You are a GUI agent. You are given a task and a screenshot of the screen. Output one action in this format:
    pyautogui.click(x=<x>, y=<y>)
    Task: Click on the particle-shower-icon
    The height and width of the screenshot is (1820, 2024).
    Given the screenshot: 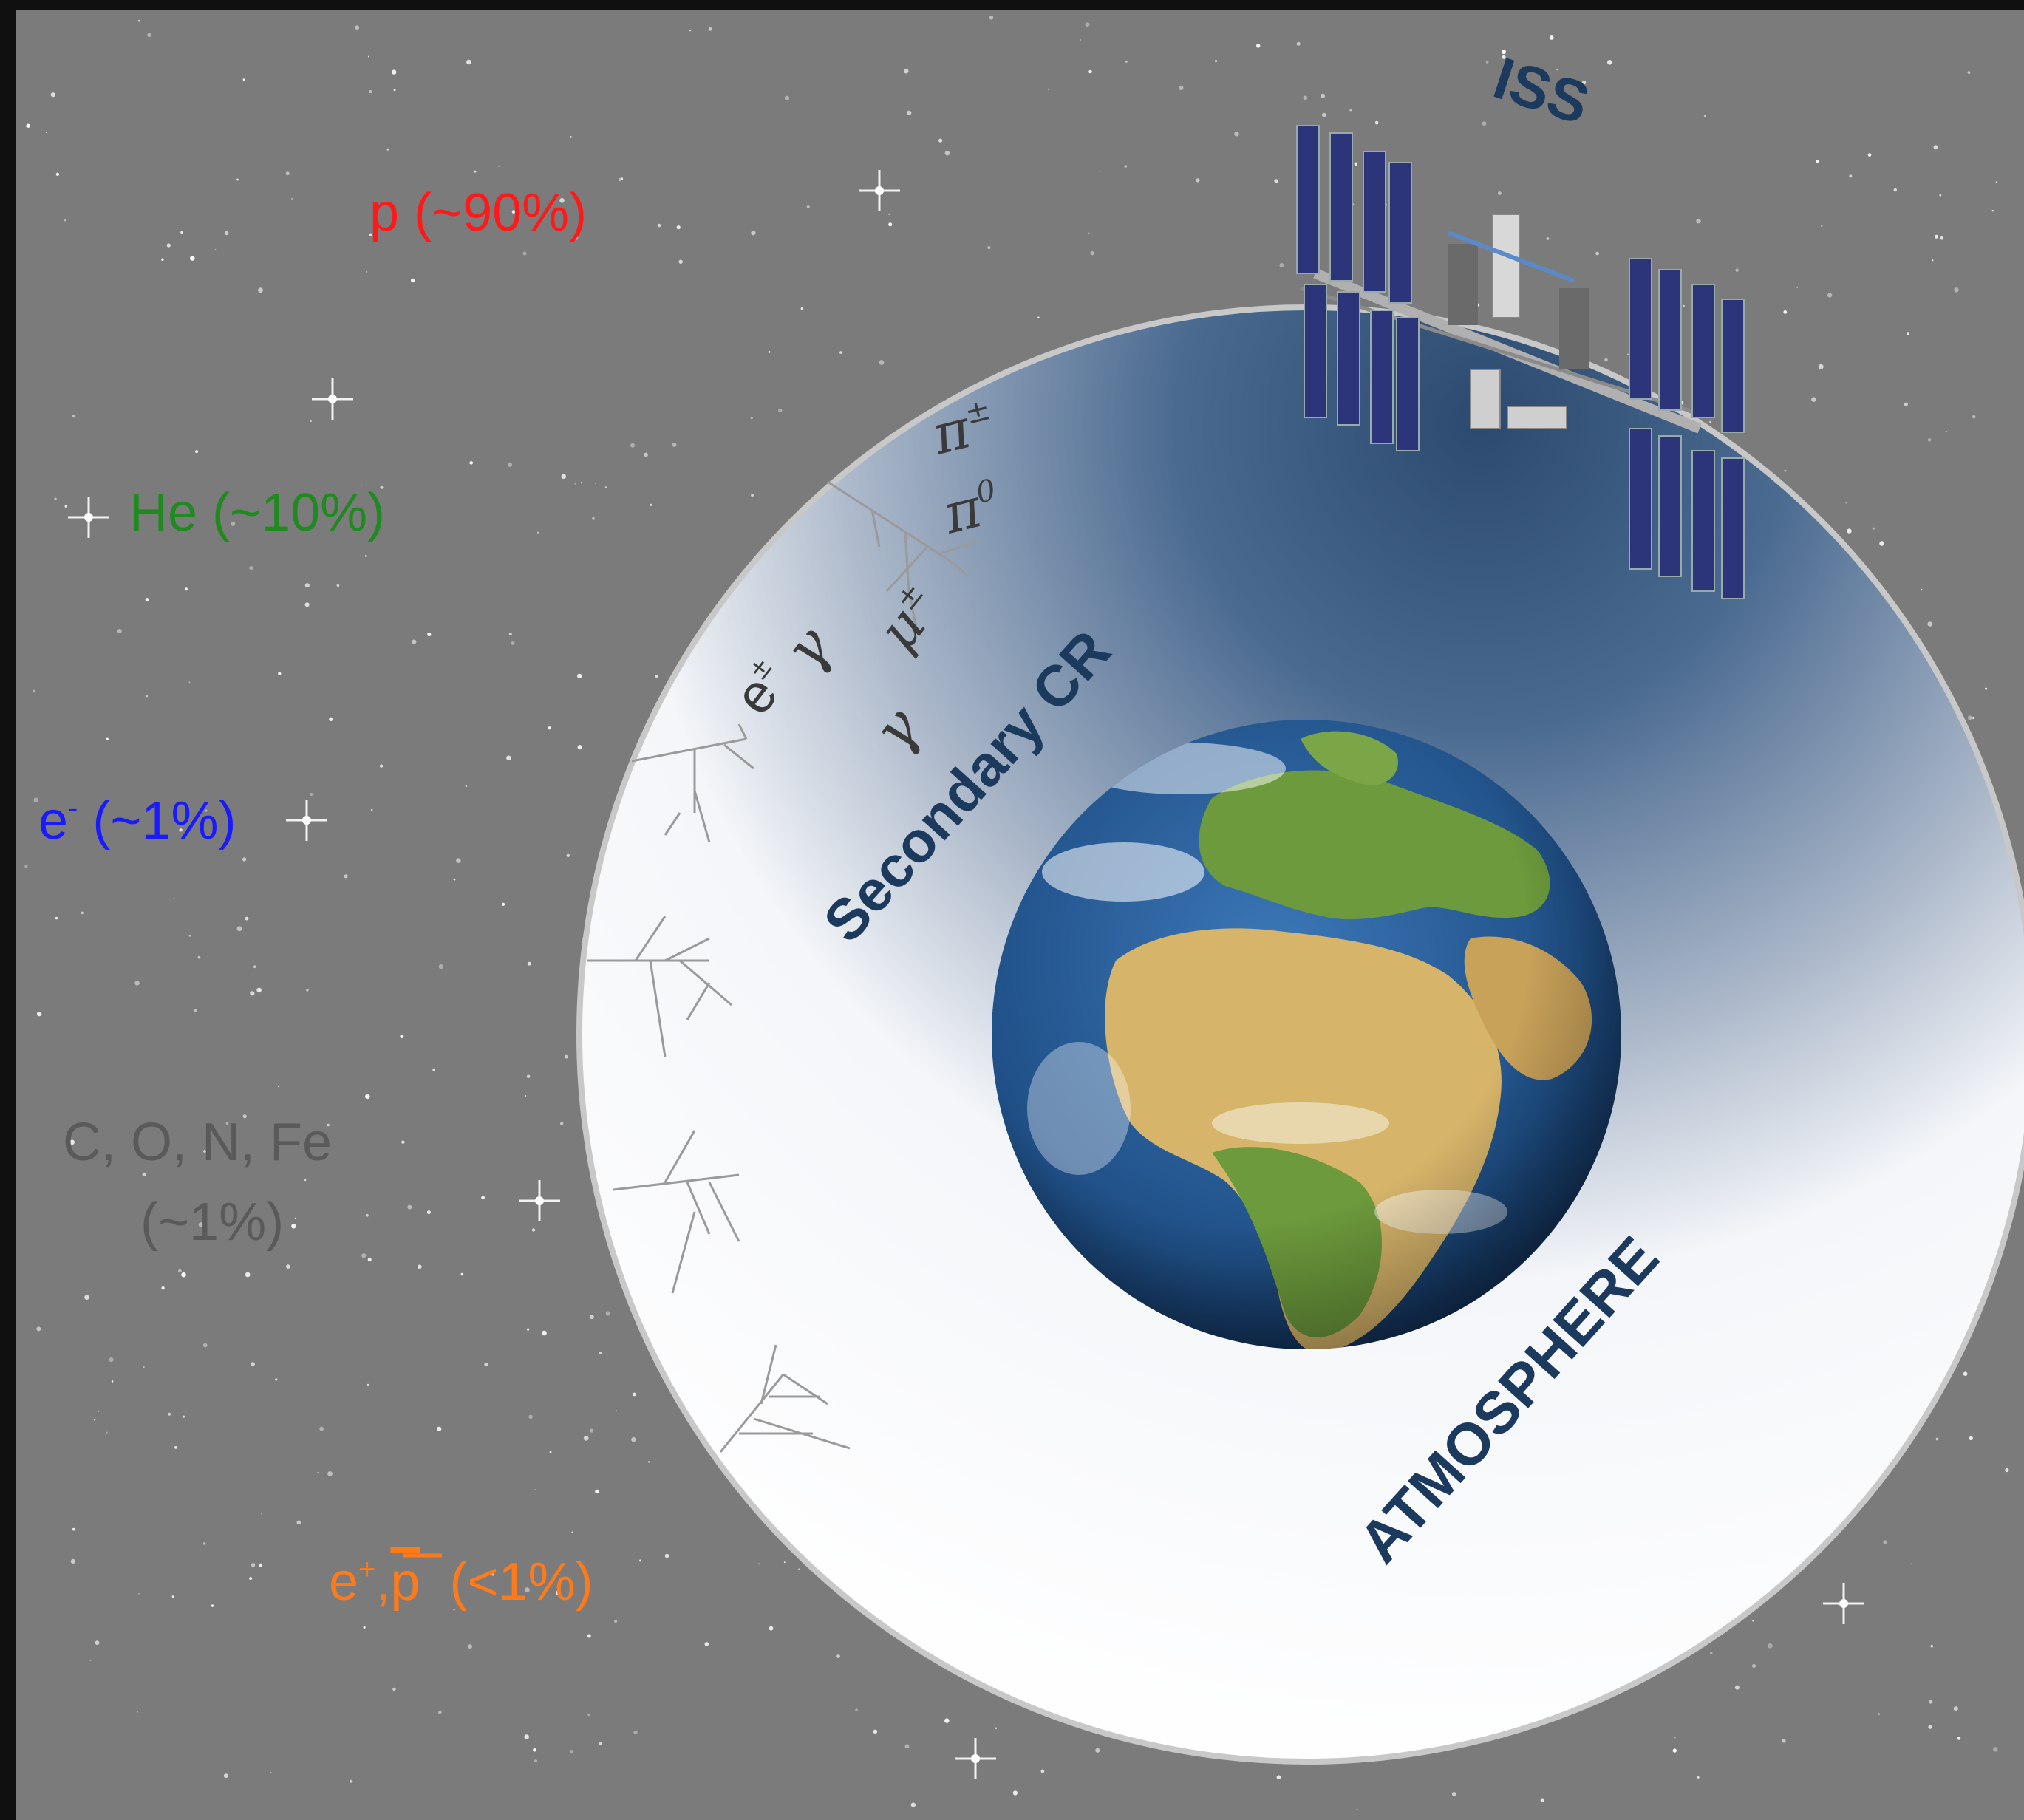 What is the action you would take?
    pyautogui.click(x=785, y=967)
    